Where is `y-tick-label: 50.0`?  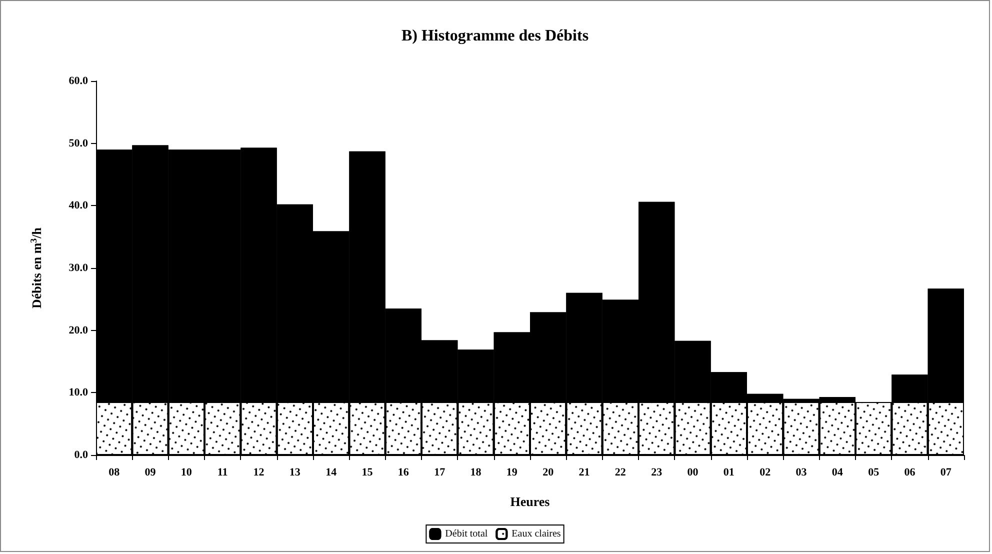
y-tick-label: 50.0 is located at coordinates (78, 143).